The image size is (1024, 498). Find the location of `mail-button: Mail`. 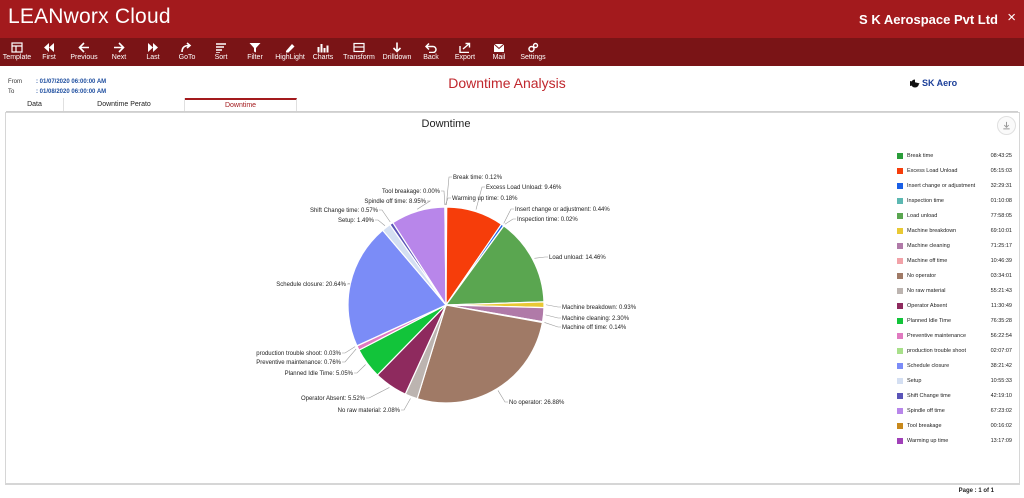

mail-button: Mail is located at coordinates (499, 52).